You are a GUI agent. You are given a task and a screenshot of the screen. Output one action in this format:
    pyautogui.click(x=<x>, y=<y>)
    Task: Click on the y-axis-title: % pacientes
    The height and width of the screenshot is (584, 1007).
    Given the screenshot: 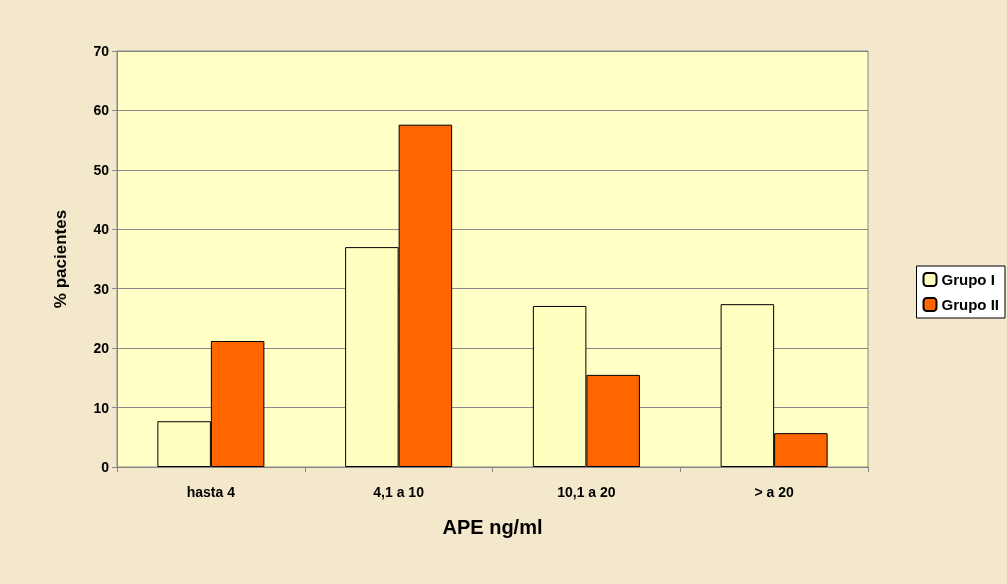 What is the action you would take?
    pyautogui.click(x=60, y=259)
    